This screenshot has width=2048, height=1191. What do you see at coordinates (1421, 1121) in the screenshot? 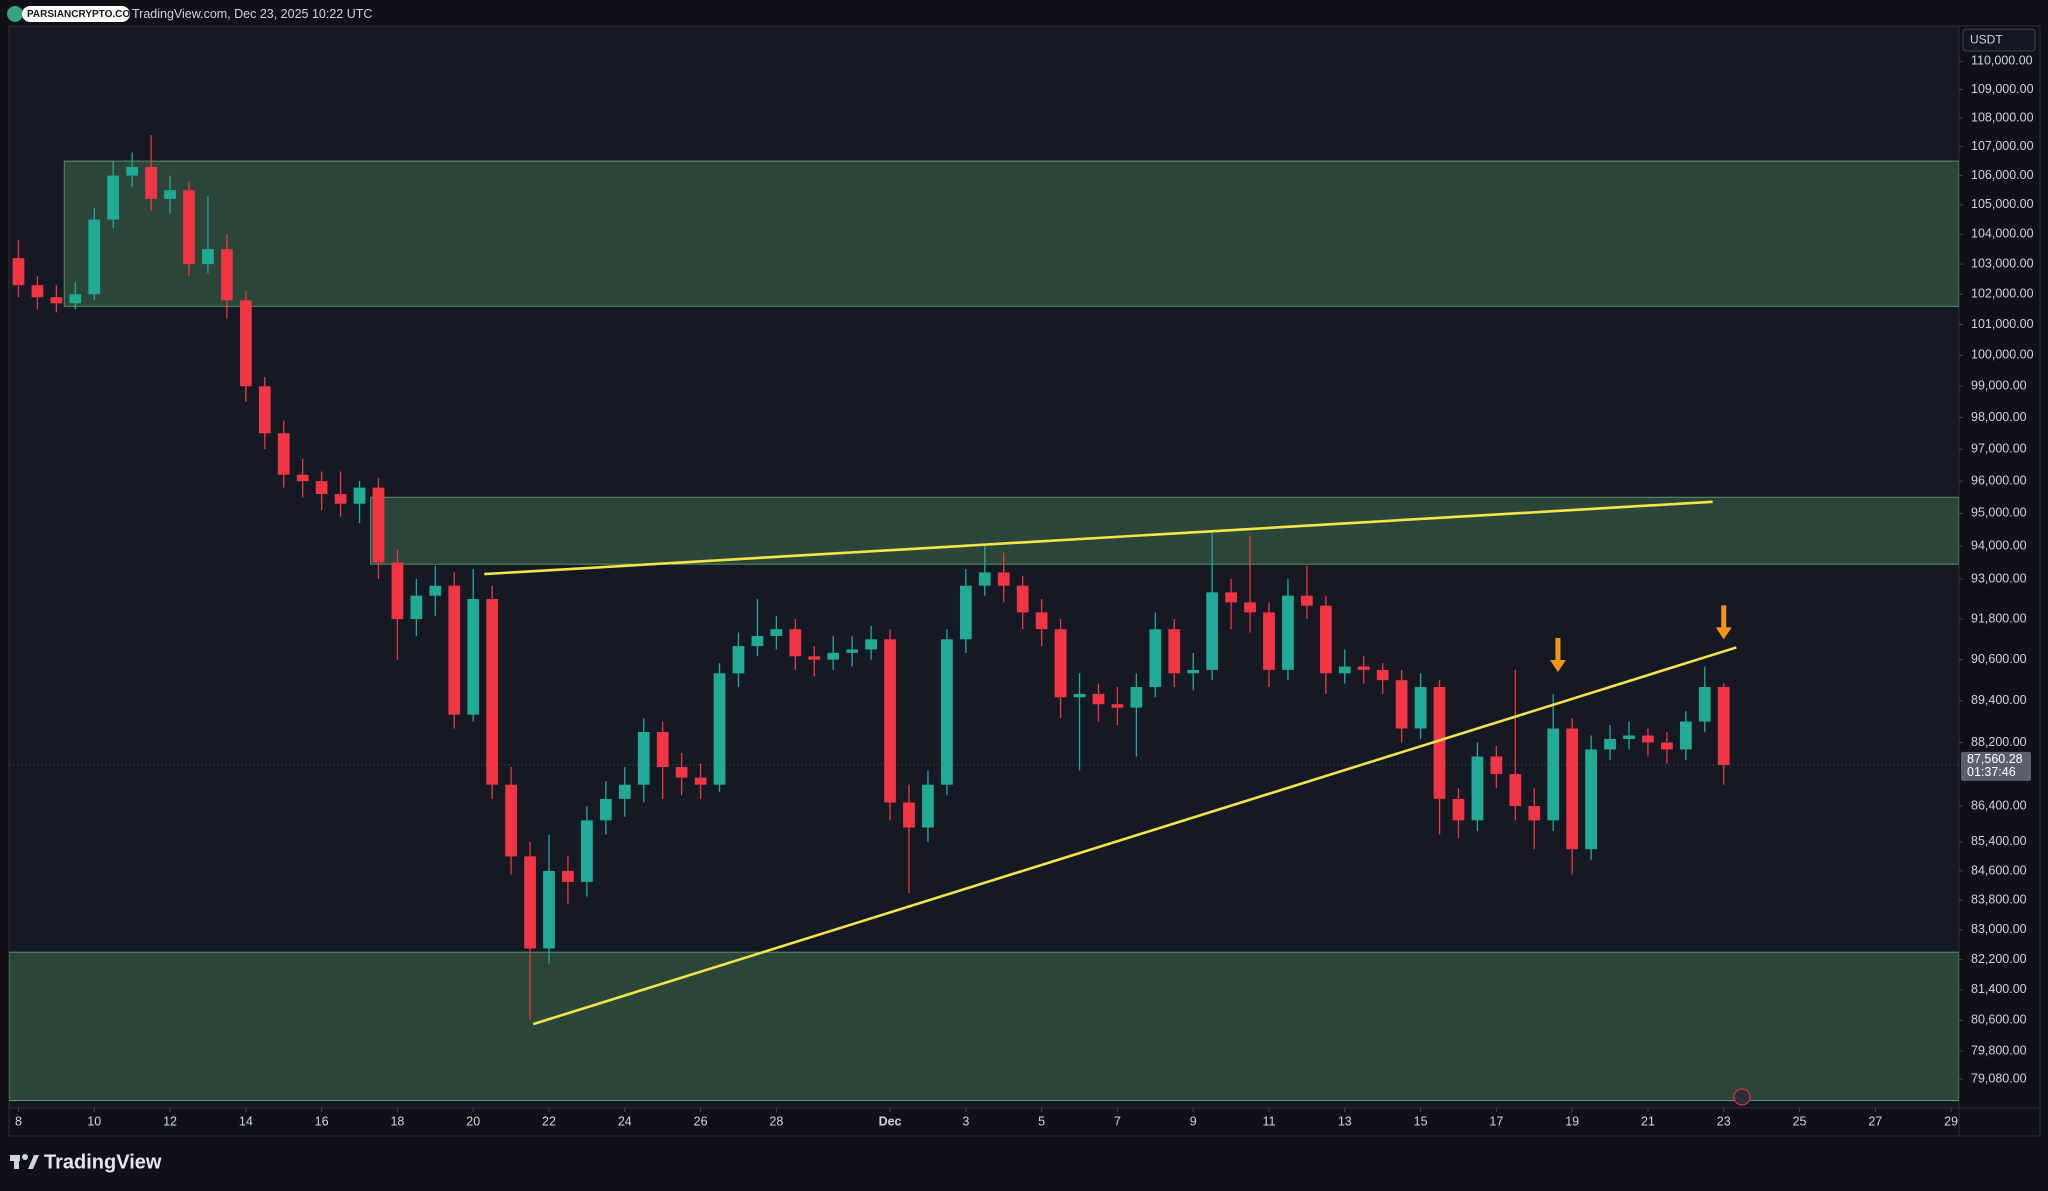
I see `x-tick-label: 15` at bounding box center [1421, 1121].